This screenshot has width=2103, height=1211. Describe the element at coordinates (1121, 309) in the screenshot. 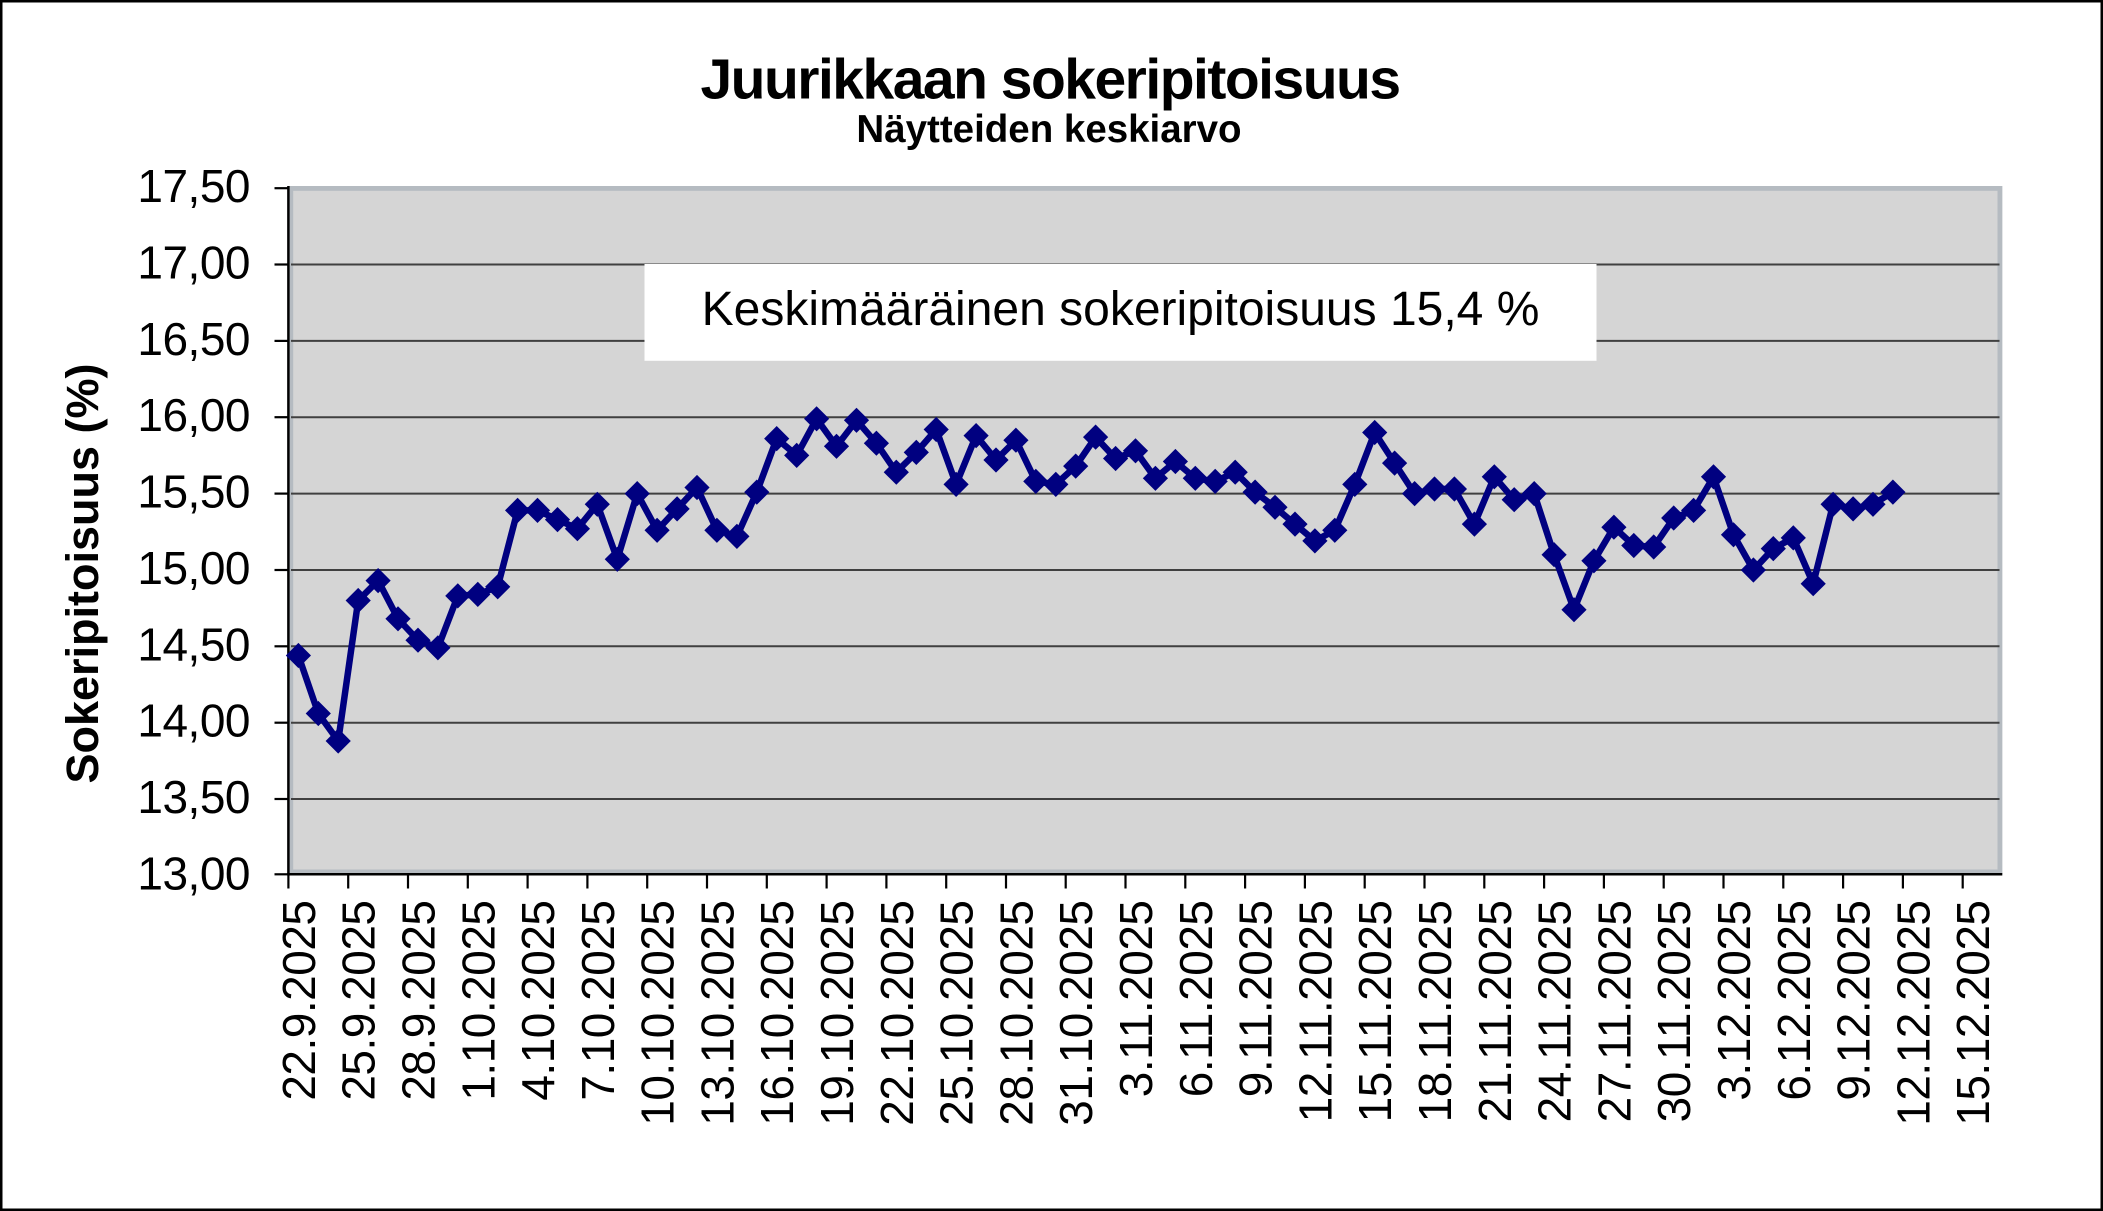

I see `svg-text:Keskimääräinen sokeripitoisuus: Keskimääräinen sokeripitoisuus 15,4 %` at that location.